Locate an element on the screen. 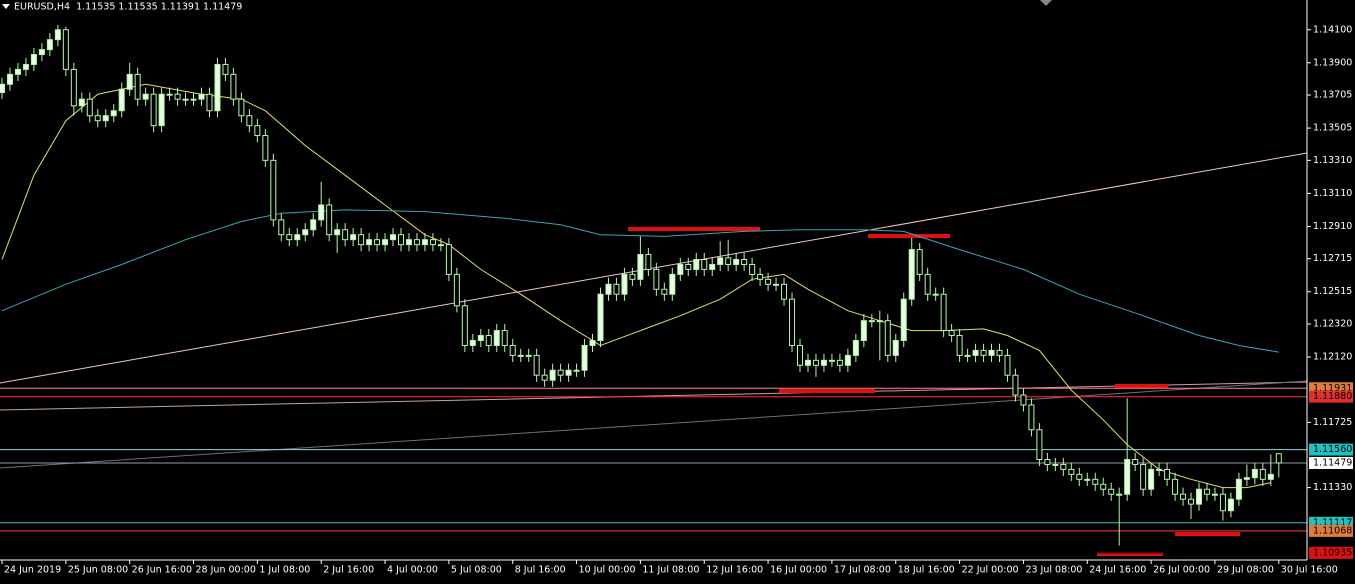 The width and height of the screenshot is (1355, 584). y-tick-label: 1.11330 is located at coordinates (1332, 487).